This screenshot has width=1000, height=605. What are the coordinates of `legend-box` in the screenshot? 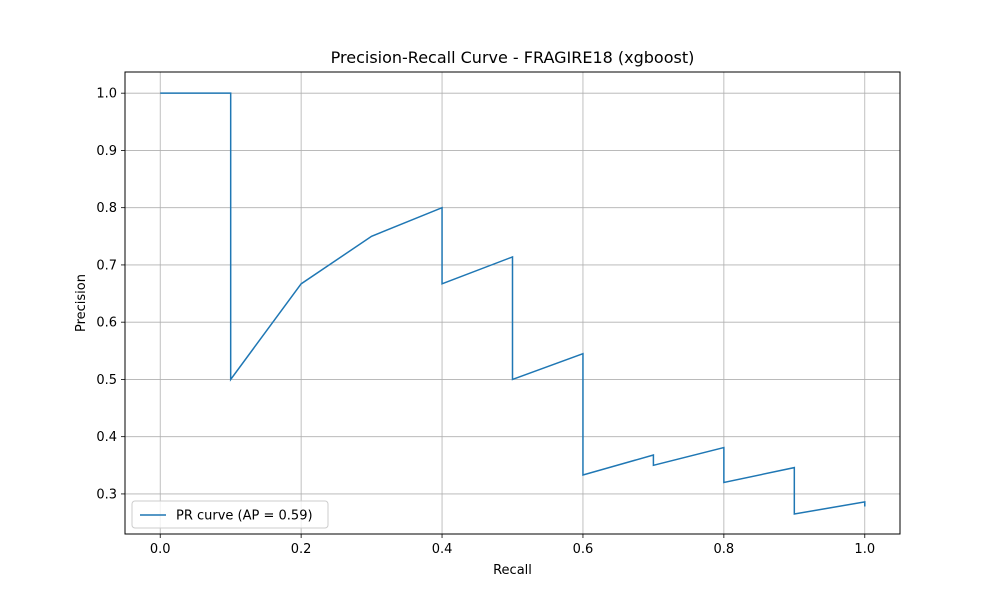 It's located at (230, 514).